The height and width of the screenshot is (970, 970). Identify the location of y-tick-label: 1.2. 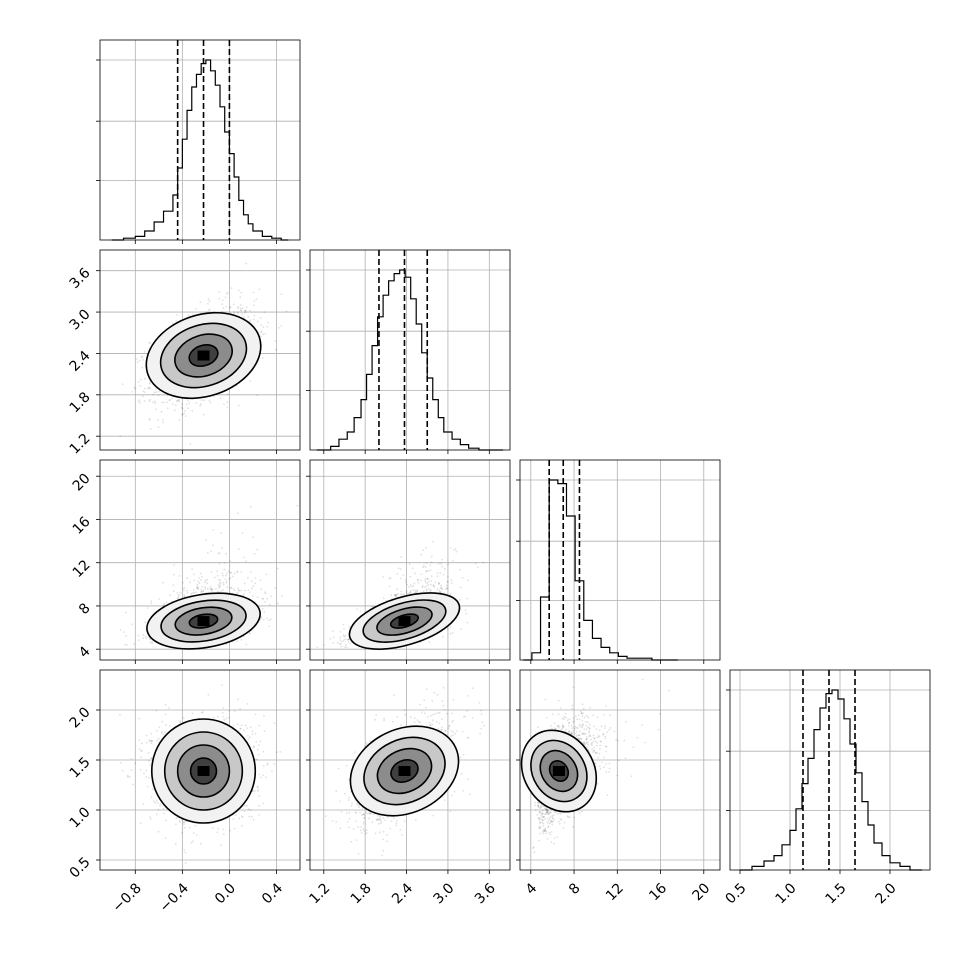
(80, 444).